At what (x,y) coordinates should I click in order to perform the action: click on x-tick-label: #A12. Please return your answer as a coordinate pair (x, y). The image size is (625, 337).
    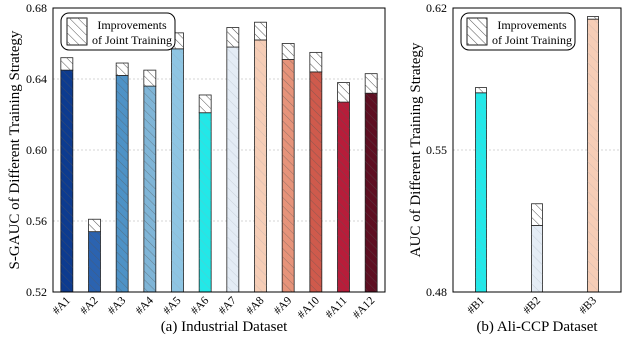
    Looking at the image, I should click on (364, 307).